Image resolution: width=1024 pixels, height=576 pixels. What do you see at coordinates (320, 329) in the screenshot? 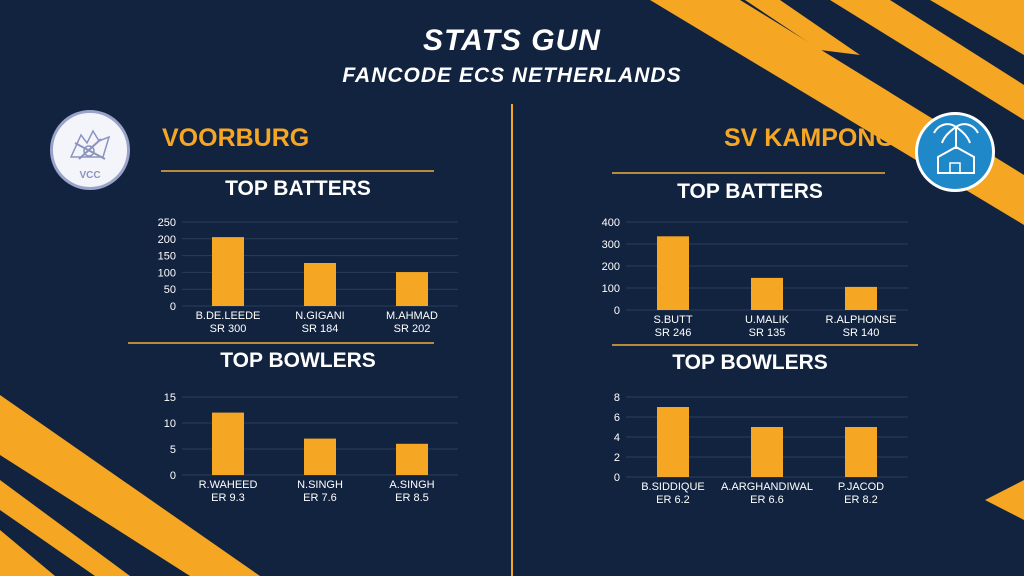
I see `x-tick-sublabel: SR 184` at bounding box center [320, 329].